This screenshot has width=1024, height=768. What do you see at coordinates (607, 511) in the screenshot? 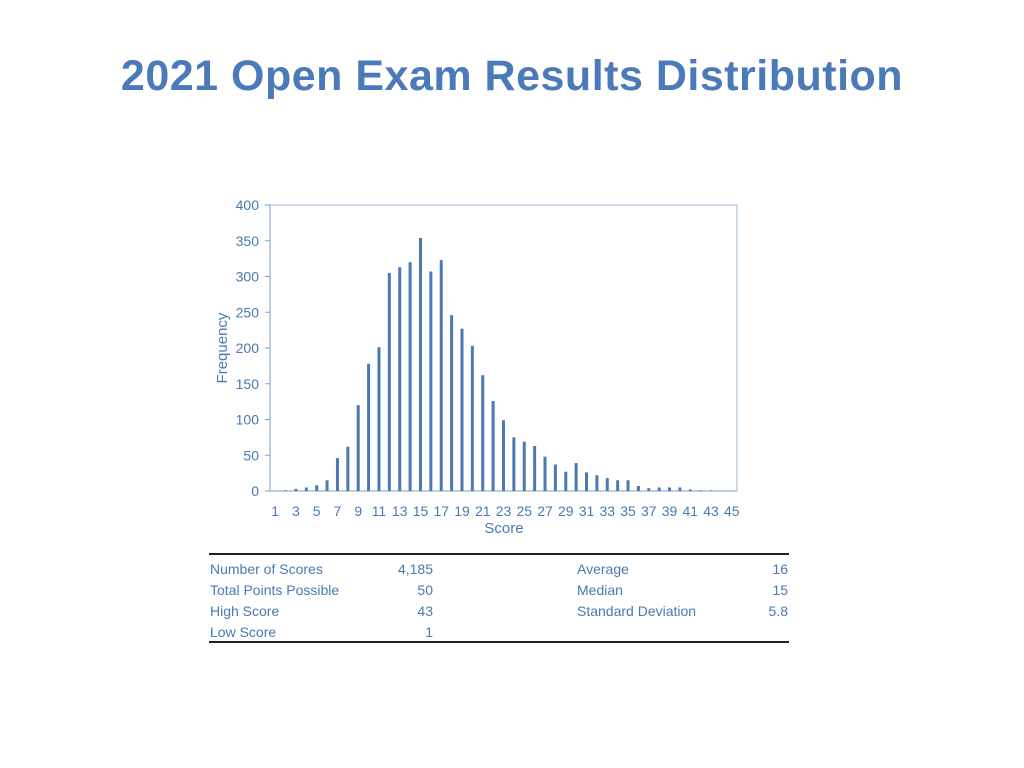
I see `x-tick-label: 33` at bounding box center [607, 511].